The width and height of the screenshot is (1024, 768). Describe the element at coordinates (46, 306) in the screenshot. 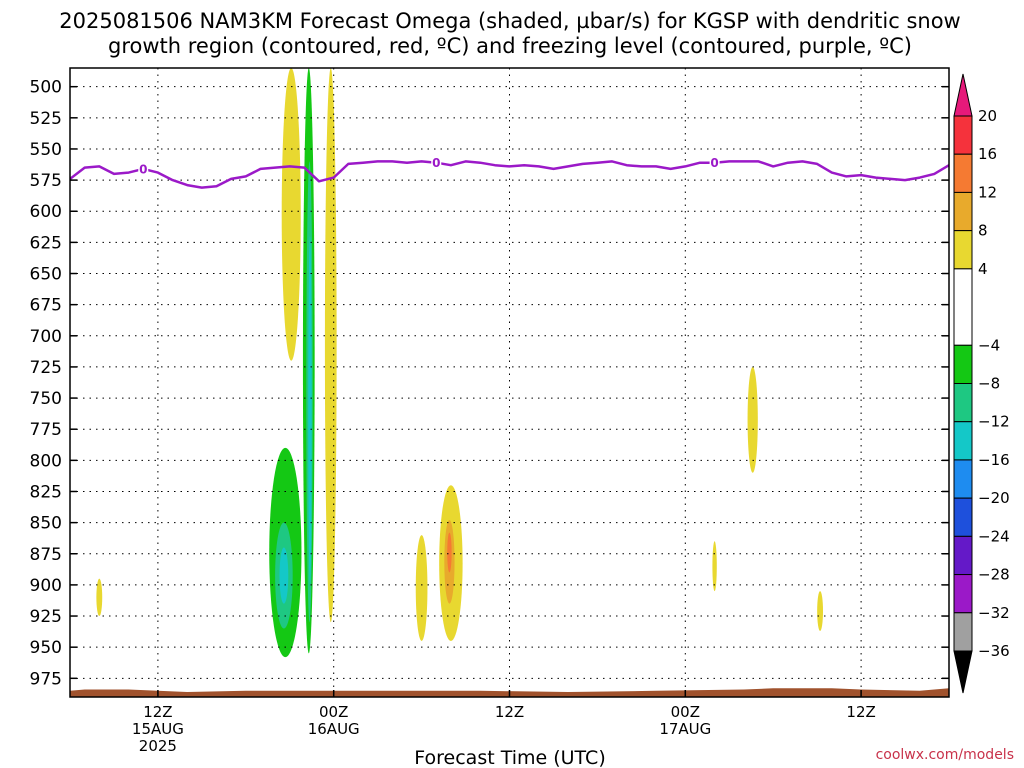

I see `ytick-label-675: 675` at that location.